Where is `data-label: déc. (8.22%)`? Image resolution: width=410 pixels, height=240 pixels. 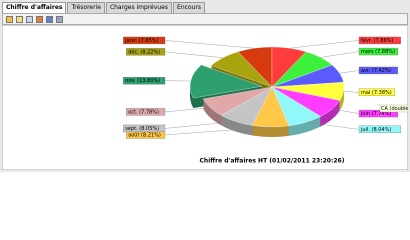
data-label: déc. (8.22%) is located at coordinates (144, 51).